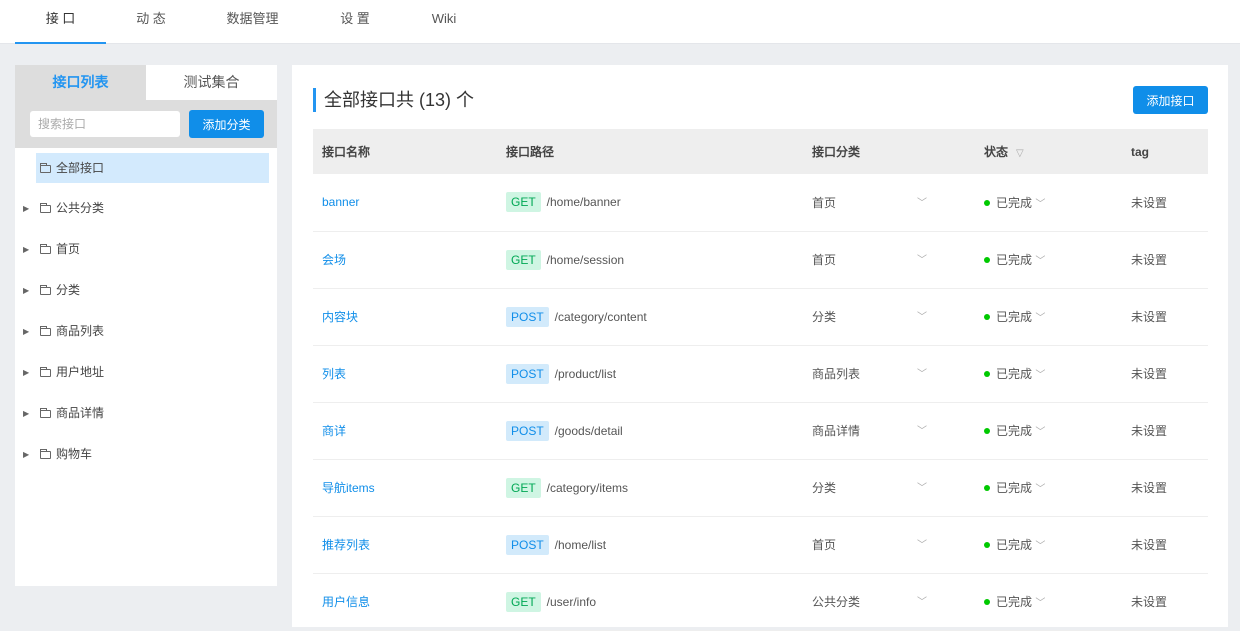 Image resolution: width=1240 pixels, height=631 pixels. Describe the element at coordinates (334, 431) in the screenshot. I see `api-name-link: 商详` at that location.